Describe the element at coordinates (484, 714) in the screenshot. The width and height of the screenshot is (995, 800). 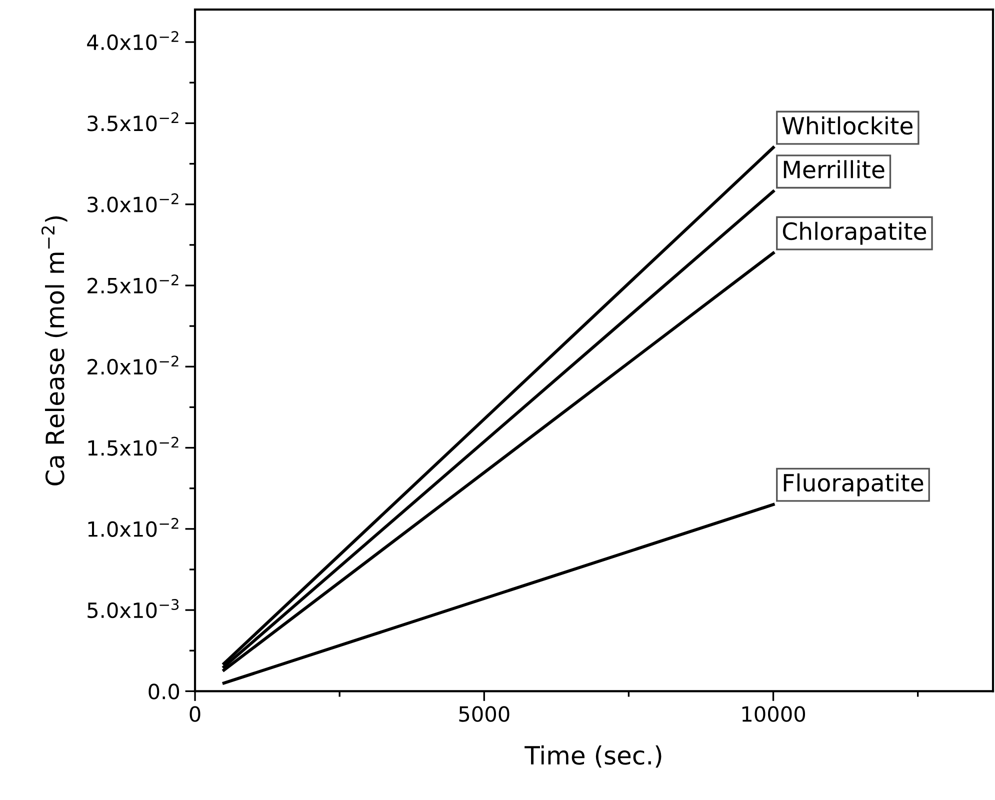
I see `x-tick-label: 5000` at that location.